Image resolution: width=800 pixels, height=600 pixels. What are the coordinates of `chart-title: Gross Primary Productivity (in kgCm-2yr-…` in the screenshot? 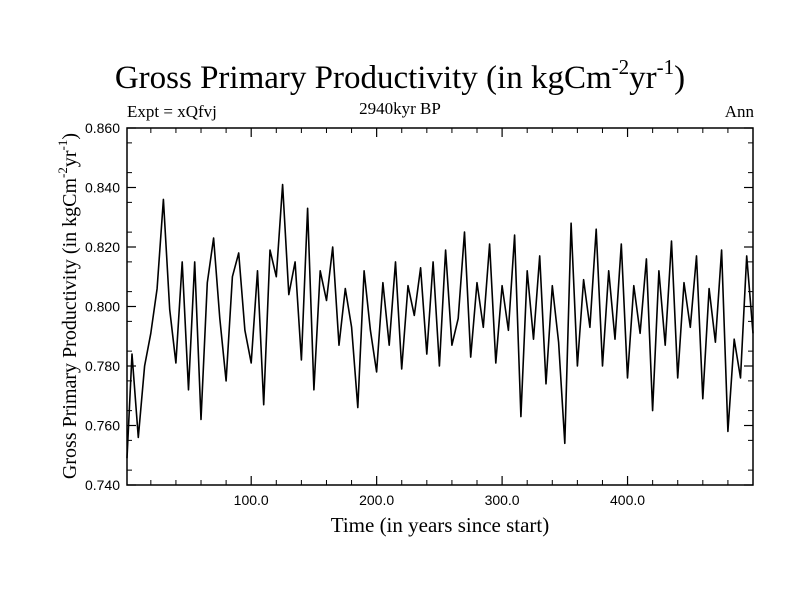 It's located at (400, 75).